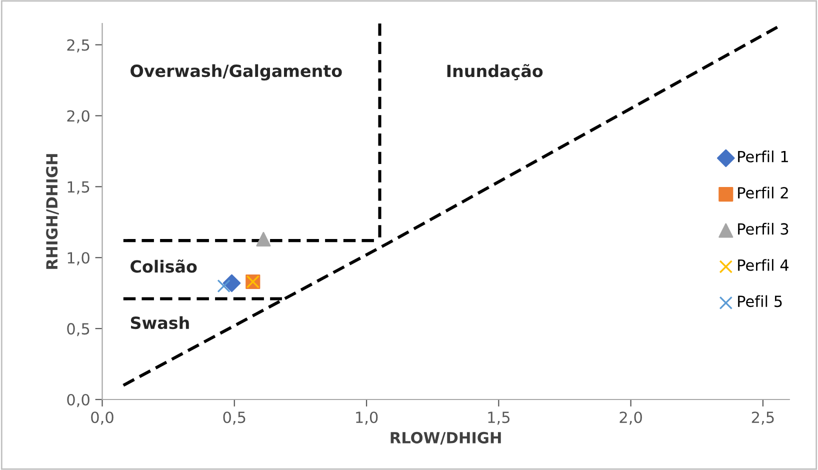 The image size is (818, 470). Describe the element at coordinates (763, 228) in the screenshot. I see `legend-label: Perfil 3` at that location.